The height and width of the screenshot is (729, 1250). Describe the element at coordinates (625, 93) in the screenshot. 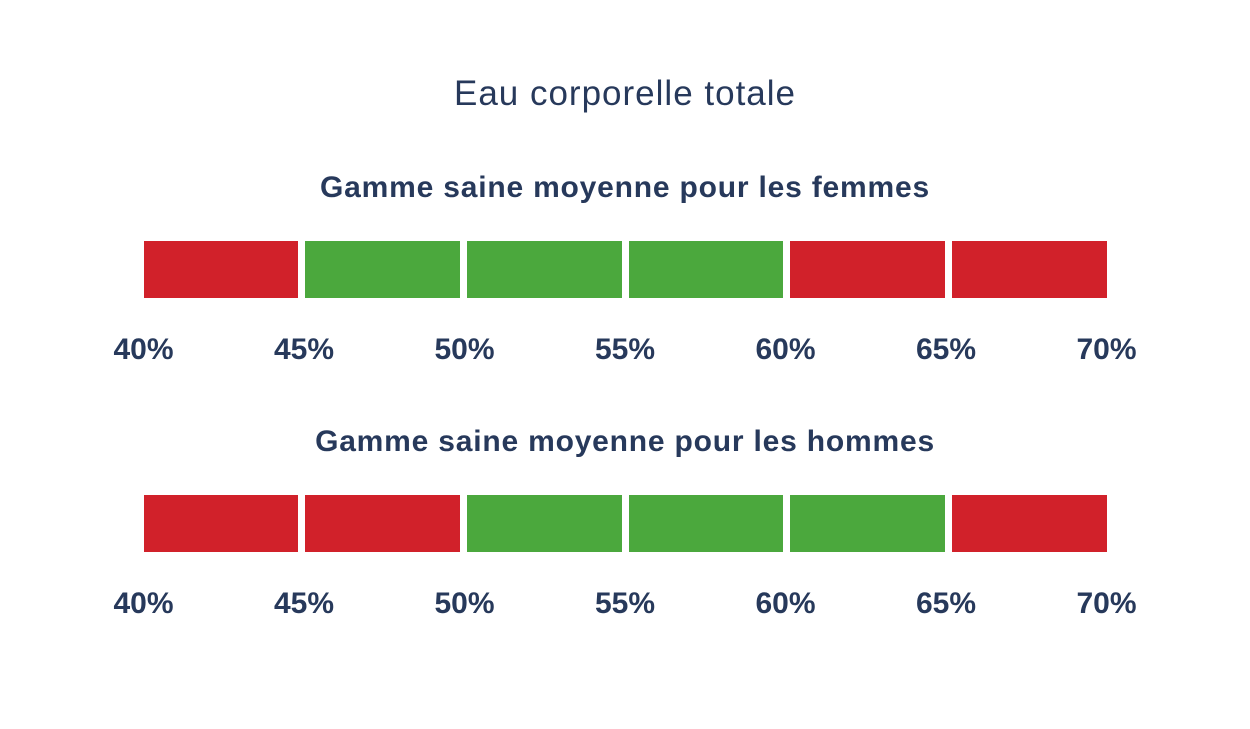

I see `page-title: Eau corporelle totale` at that location.